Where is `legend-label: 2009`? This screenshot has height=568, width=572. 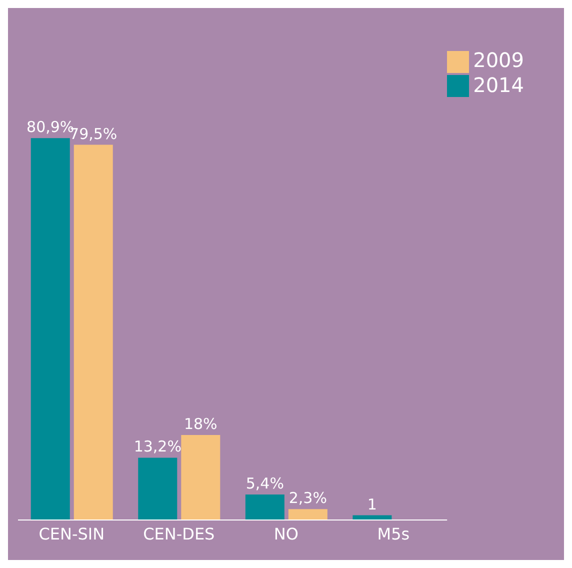
legend-label: 2009 is located at coordinates (498, 60).